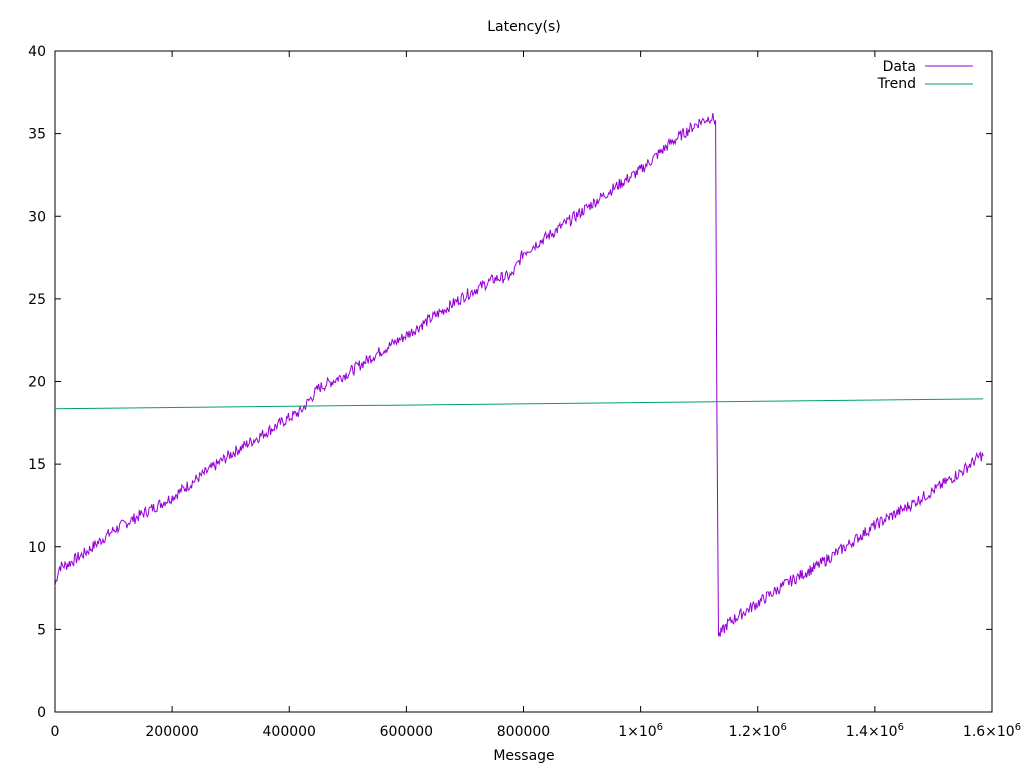 The height and width of the screenshot is (768, 1024). What do you see at coordinates (37, 300) in the screenshot?
I see `y-tick-label: 25` at bounding box center [37, 300].